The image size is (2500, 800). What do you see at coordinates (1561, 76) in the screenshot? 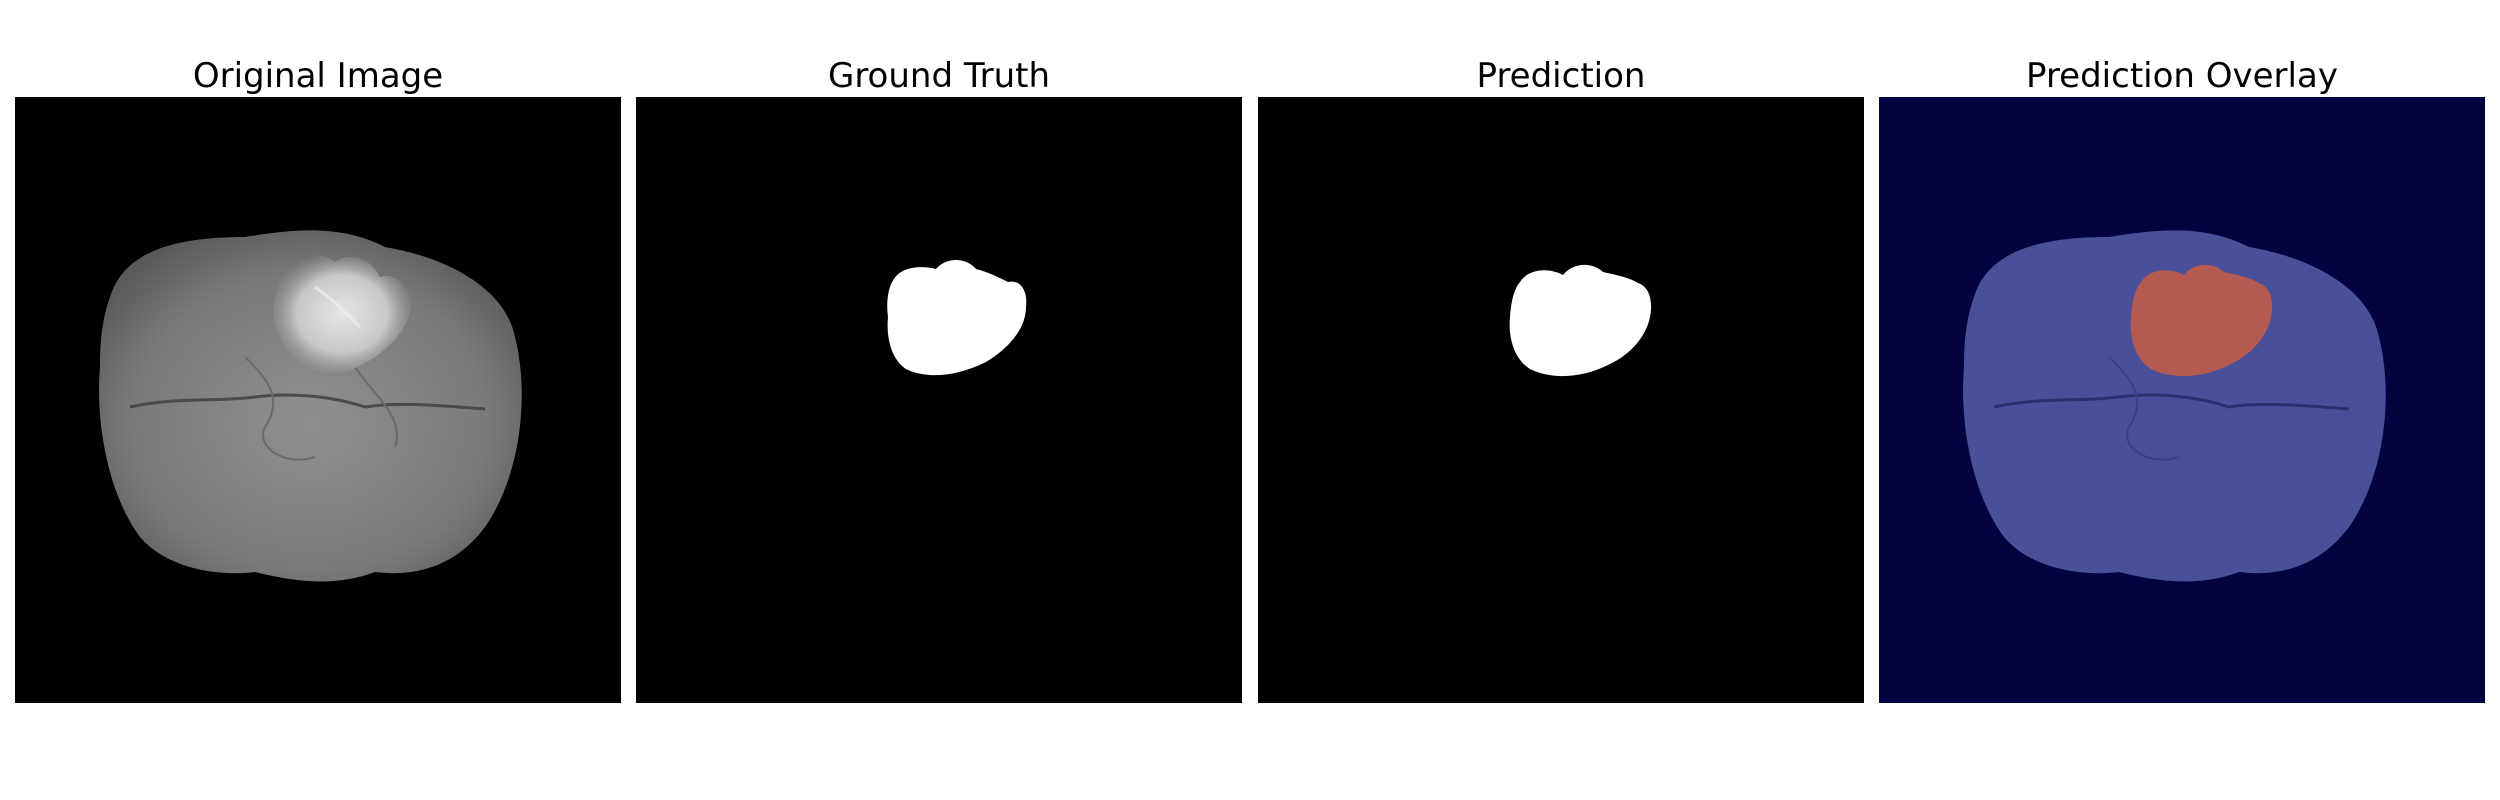
I see `panel-title-prediction: Prediction` at bounding box center [1561, 76].